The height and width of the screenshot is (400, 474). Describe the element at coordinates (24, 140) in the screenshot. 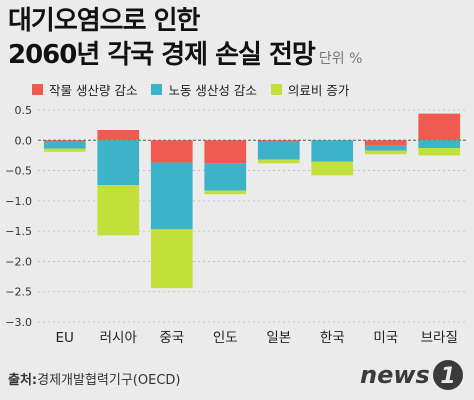

I see `y-tick-label: 0.0` at that location.